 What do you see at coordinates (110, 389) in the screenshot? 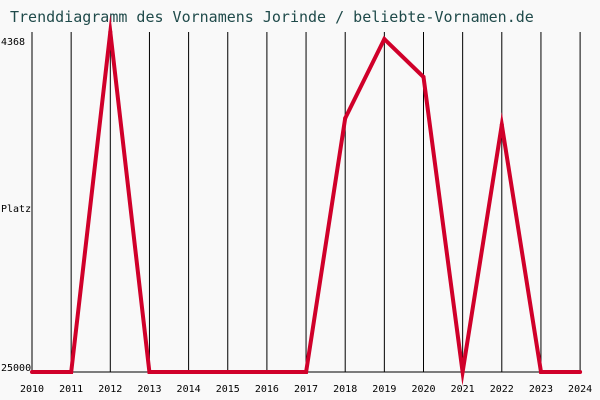
I see `x-tick-label-2012: 2012` at bounding box center [110, 389].